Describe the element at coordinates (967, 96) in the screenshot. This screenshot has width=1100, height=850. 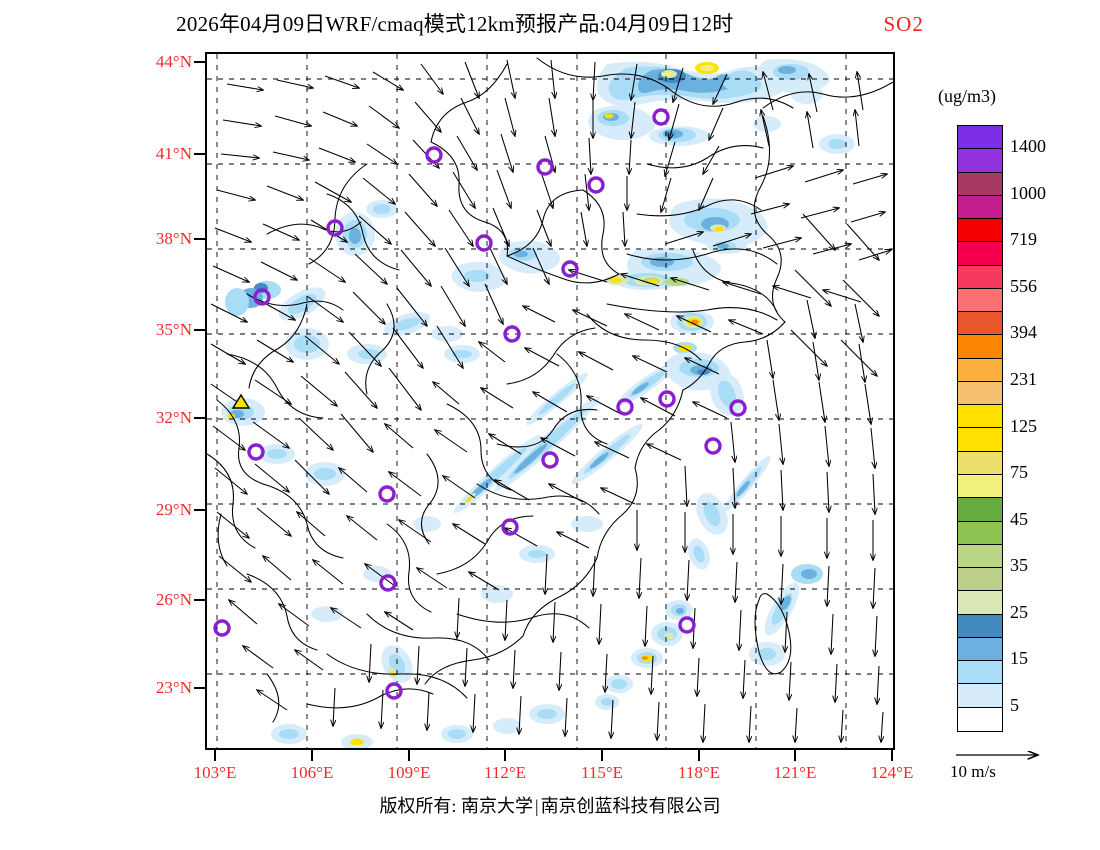
I see `colorbar-unit-label: (ug/m3)` at that location.